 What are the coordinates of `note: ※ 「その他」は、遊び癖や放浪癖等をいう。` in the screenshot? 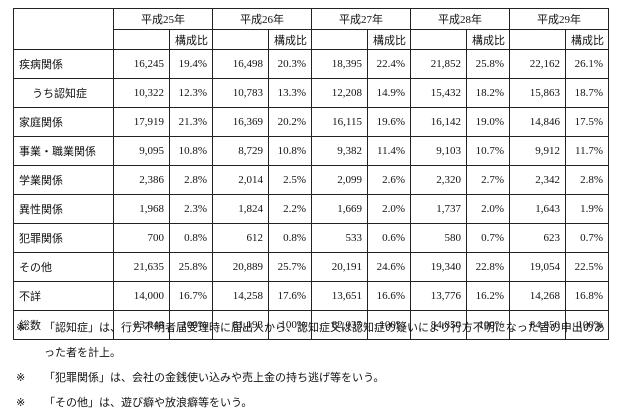 It's located at (314, 403).